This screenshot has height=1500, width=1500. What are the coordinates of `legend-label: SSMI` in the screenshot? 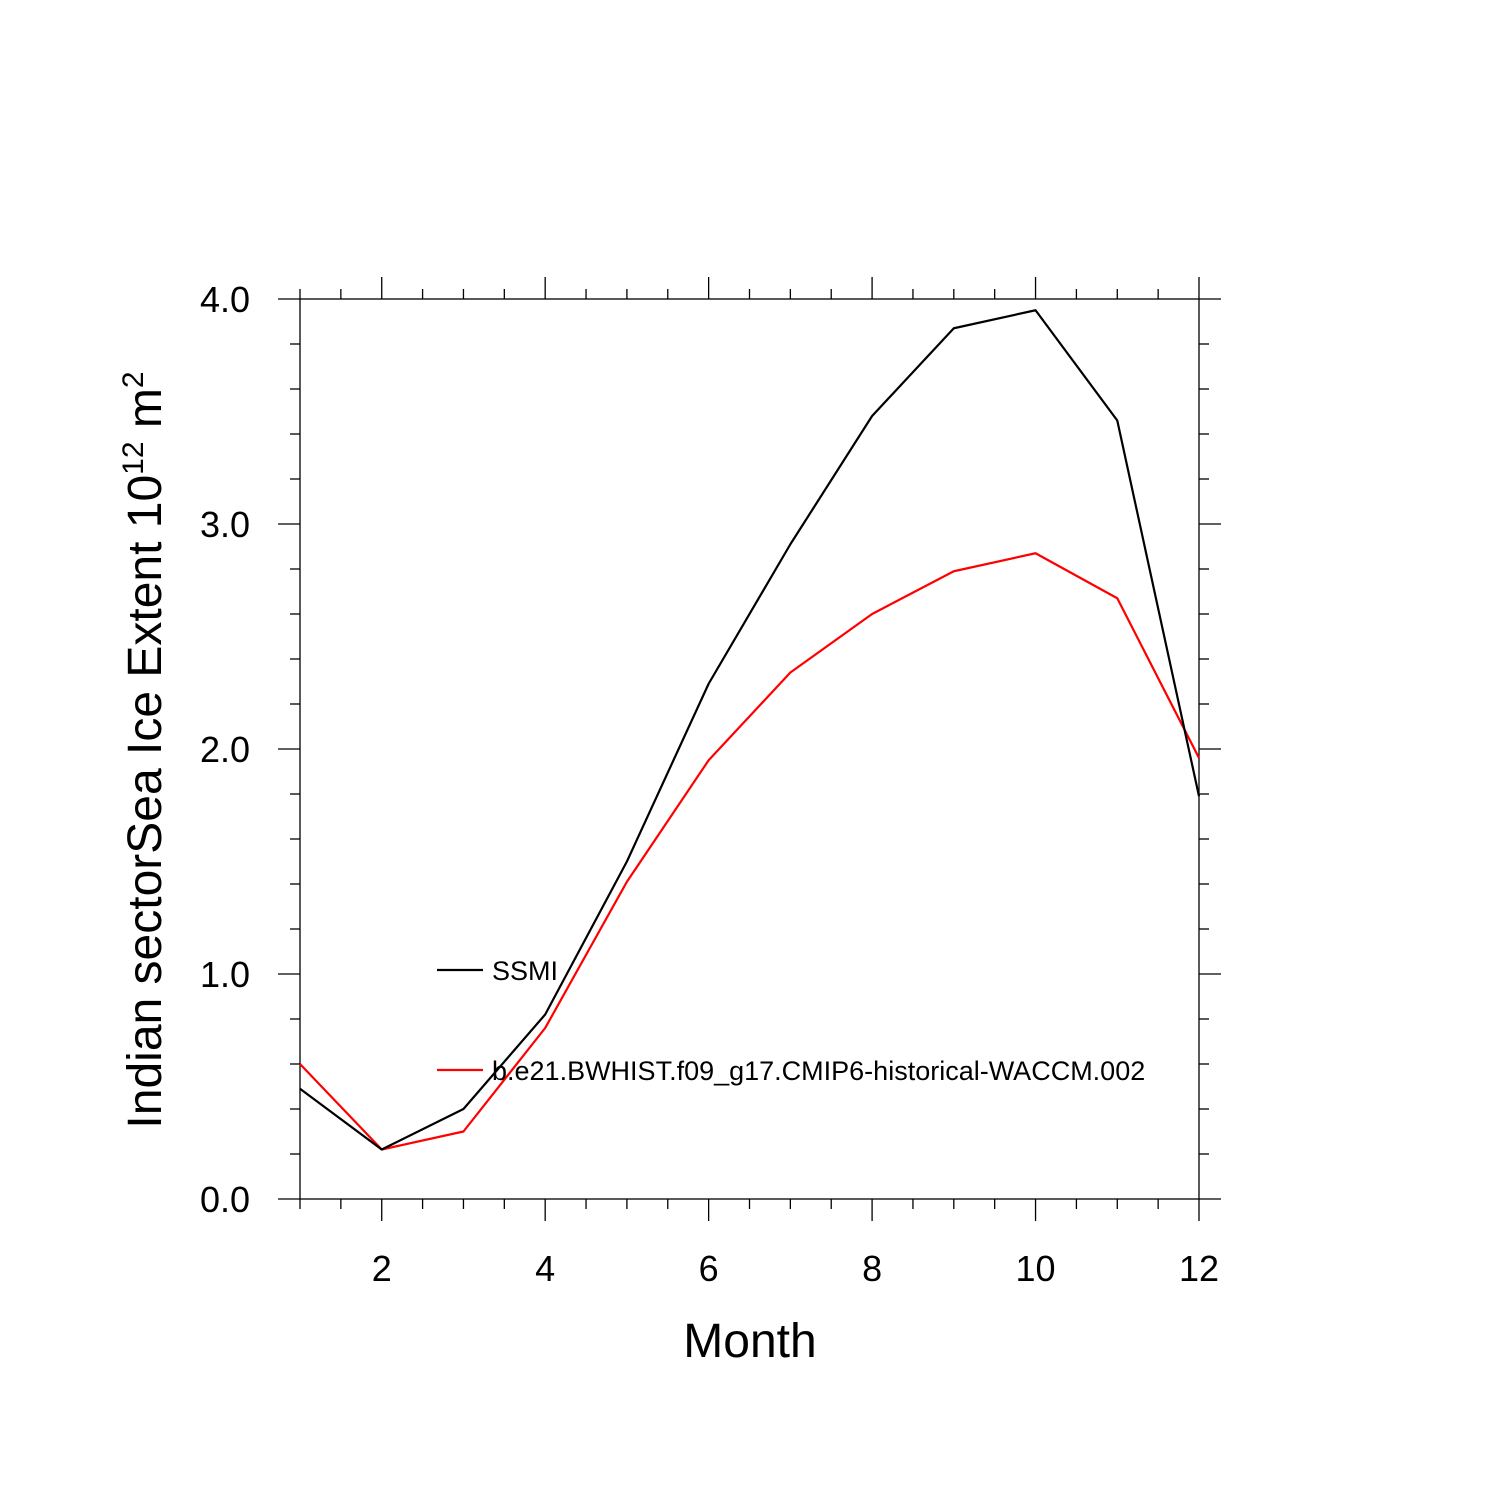 It's located at (525, 971).